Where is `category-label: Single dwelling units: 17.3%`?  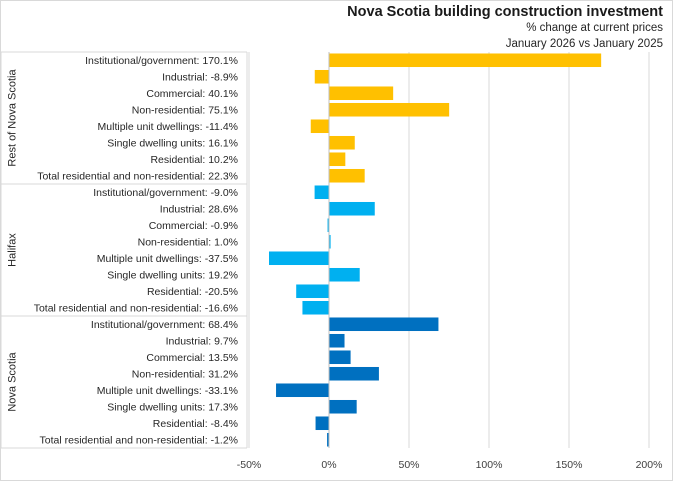 category-label: Single dwelling units: 17.3% is located at coordinates (172, 408).